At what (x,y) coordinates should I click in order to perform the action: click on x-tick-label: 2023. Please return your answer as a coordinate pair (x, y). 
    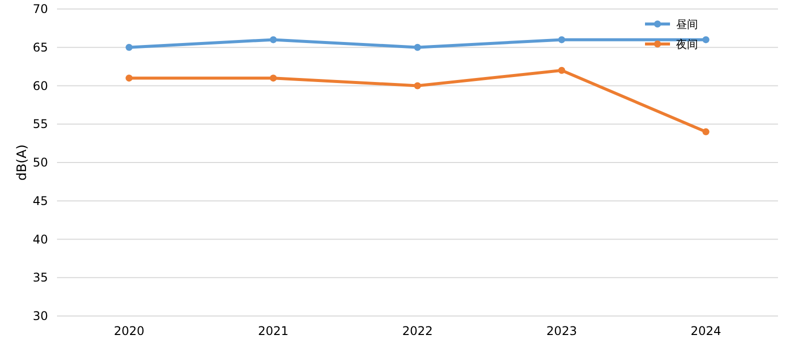
    Looking at the image, I should click on (561, 331).